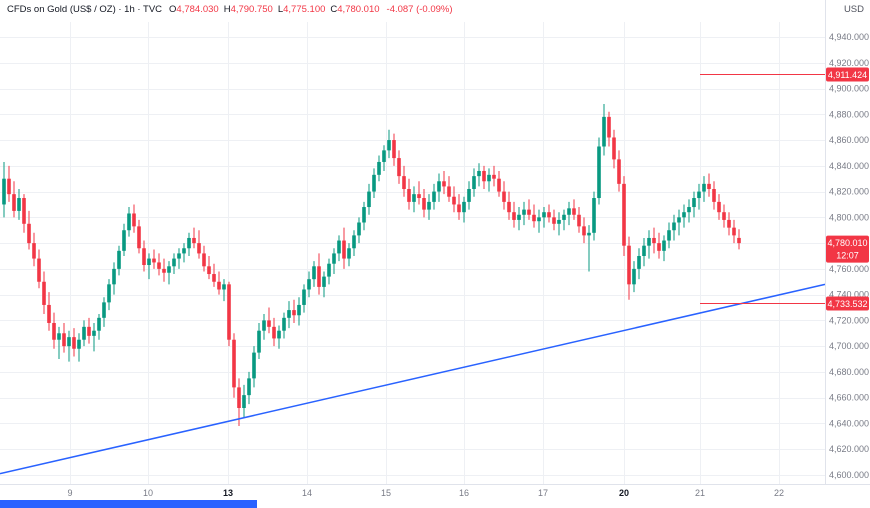  What do you see at coordinates (849, 63) in the screenshot?
I see `price-tick-label: 4,920.000` at bounding box center [849, 63].